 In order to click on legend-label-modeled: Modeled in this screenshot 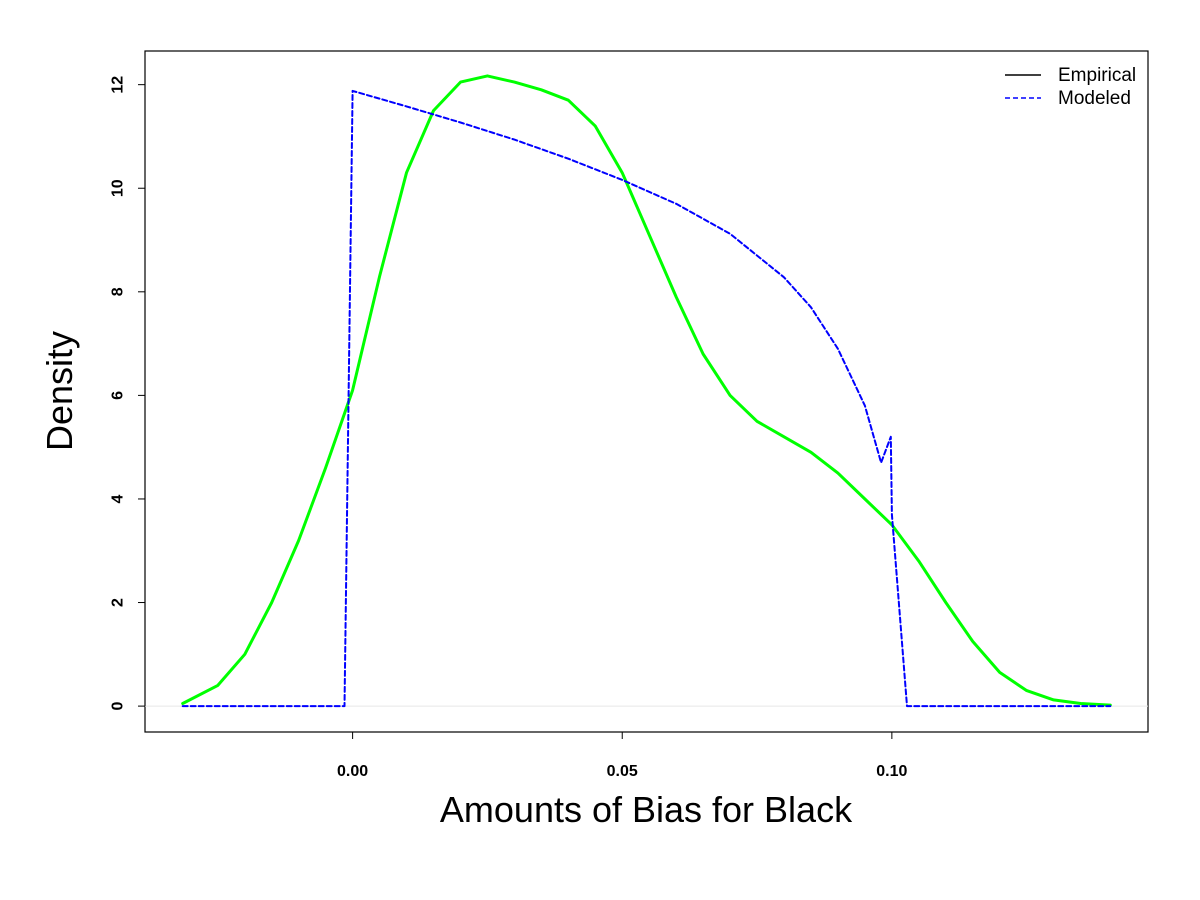, I will do `click(1094, 98)`.